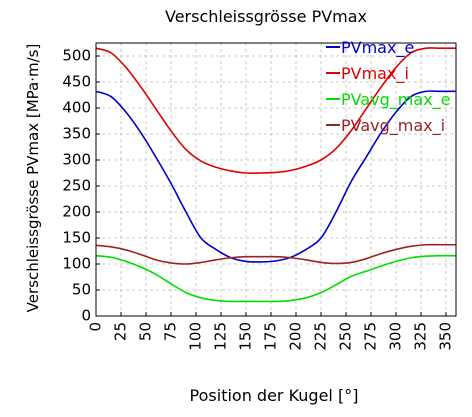 The image size is (472, 417). What do you see at coordinates (346, 336) in the screenshot?
I see `x-tick-label: 250` at bounding box center [346, 336].